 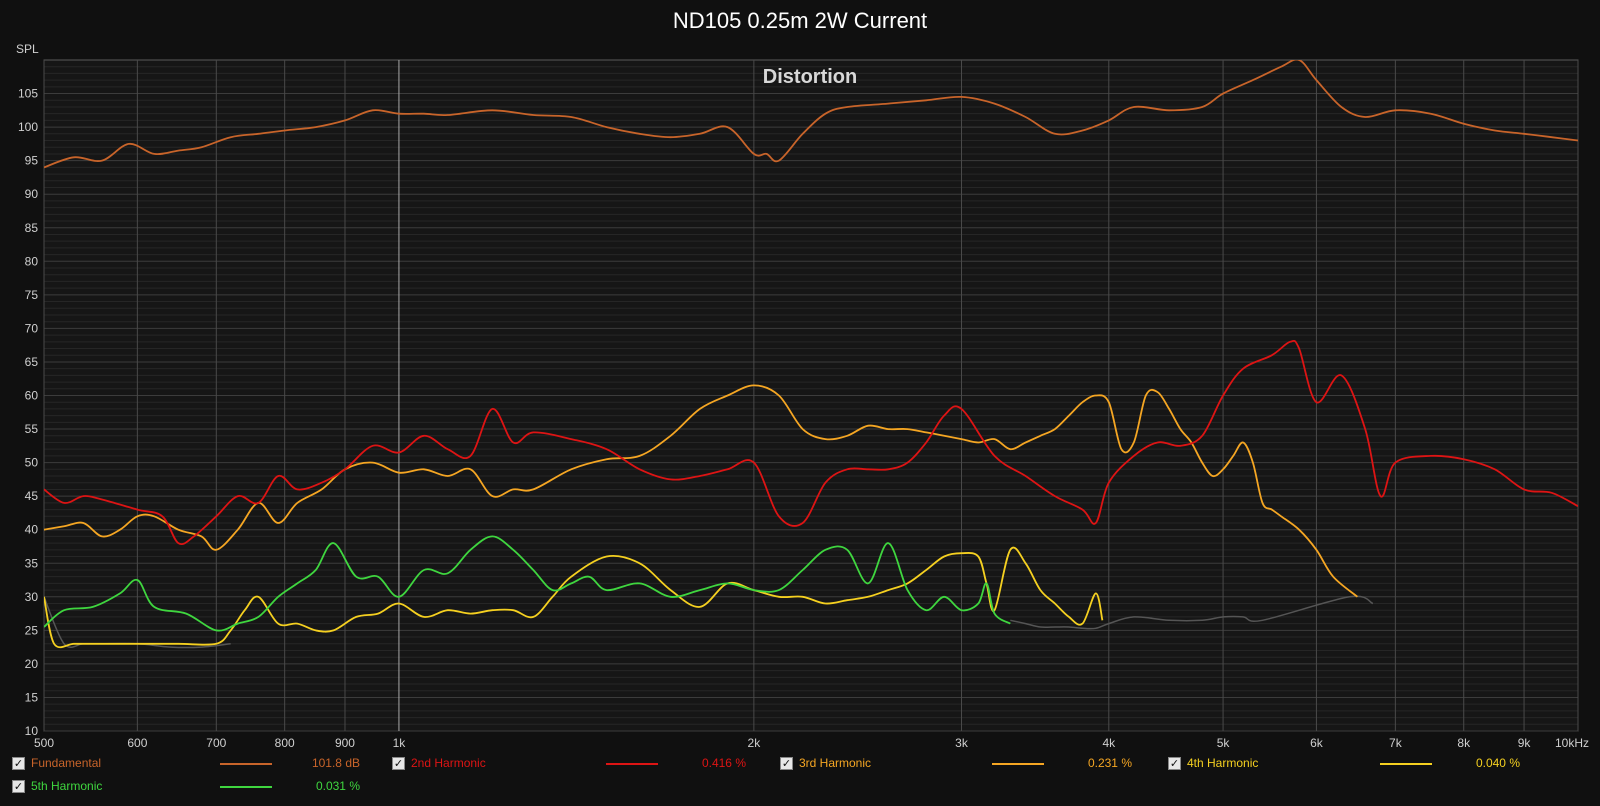 I want to click on checkbox-fundamental: ✓, so click(x=18, y=763).